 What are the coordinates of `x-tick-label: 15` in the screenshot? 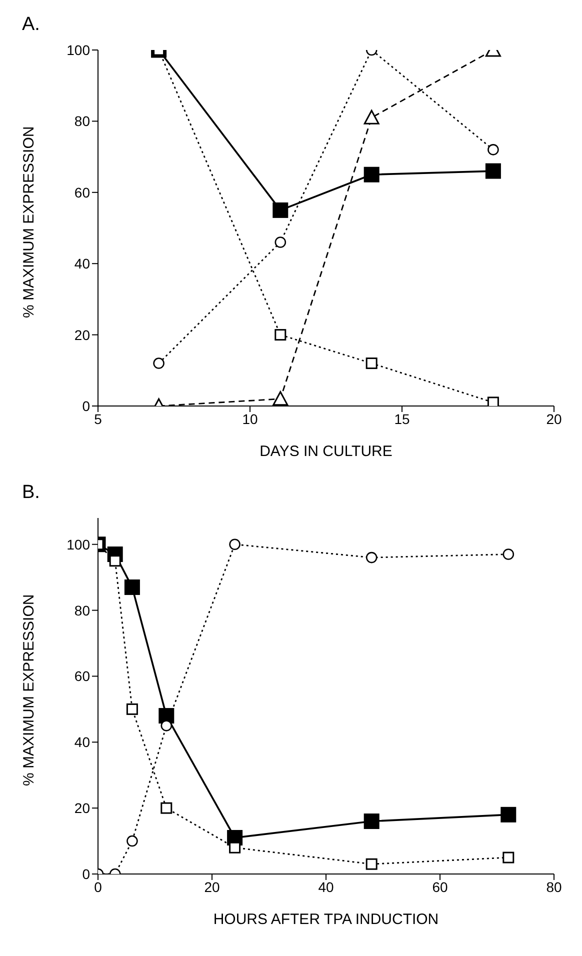 It's located at (402, 418).